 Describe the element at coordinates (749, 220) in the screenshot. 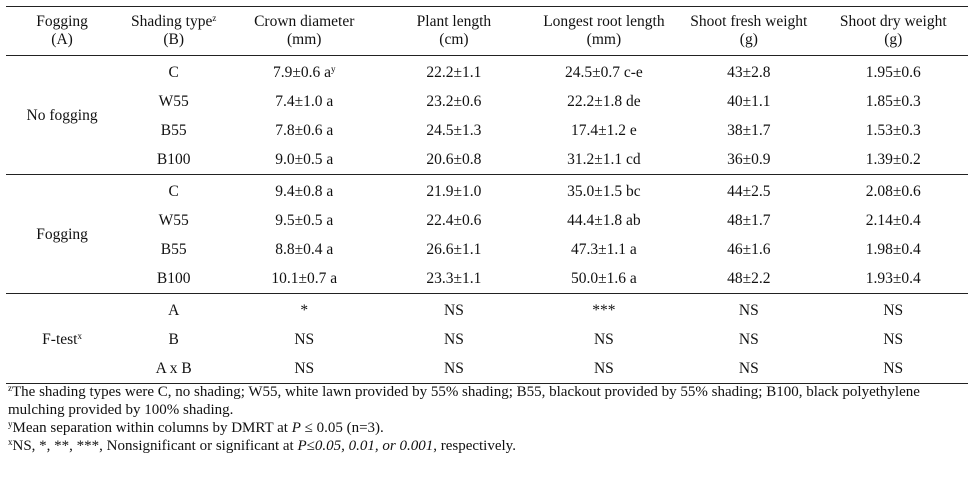

I see `cell-fresh-weight: 48±1.7` at that location.